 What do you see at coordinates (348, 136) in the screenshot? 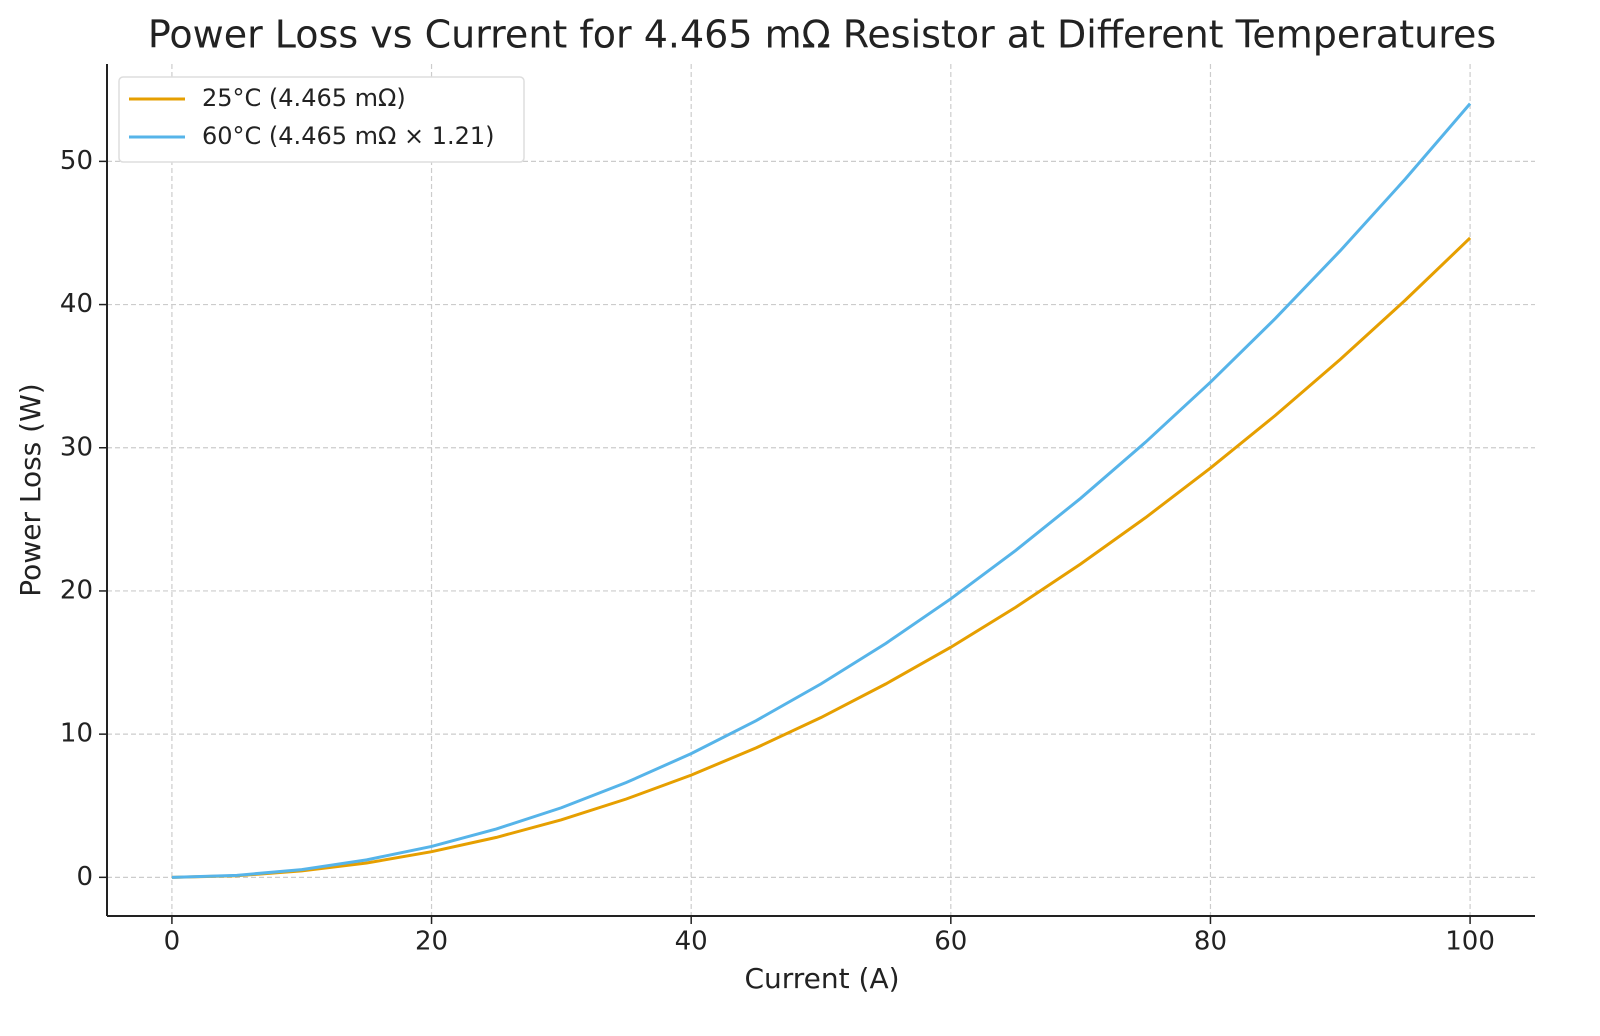
I see `legend-label: 60°C (4.465 mΩ × 1.21)` at bounding box center [348, 136].